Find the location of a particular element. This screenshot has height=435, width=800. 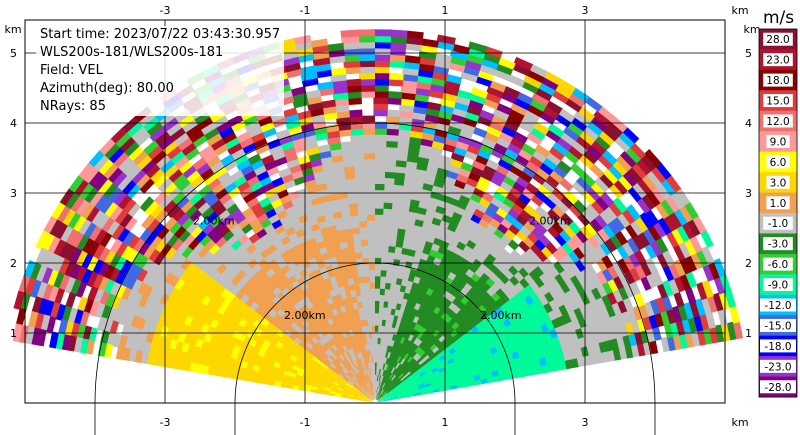

colorbar-tick-label: 6.0 is located at coordinates (778, 163).